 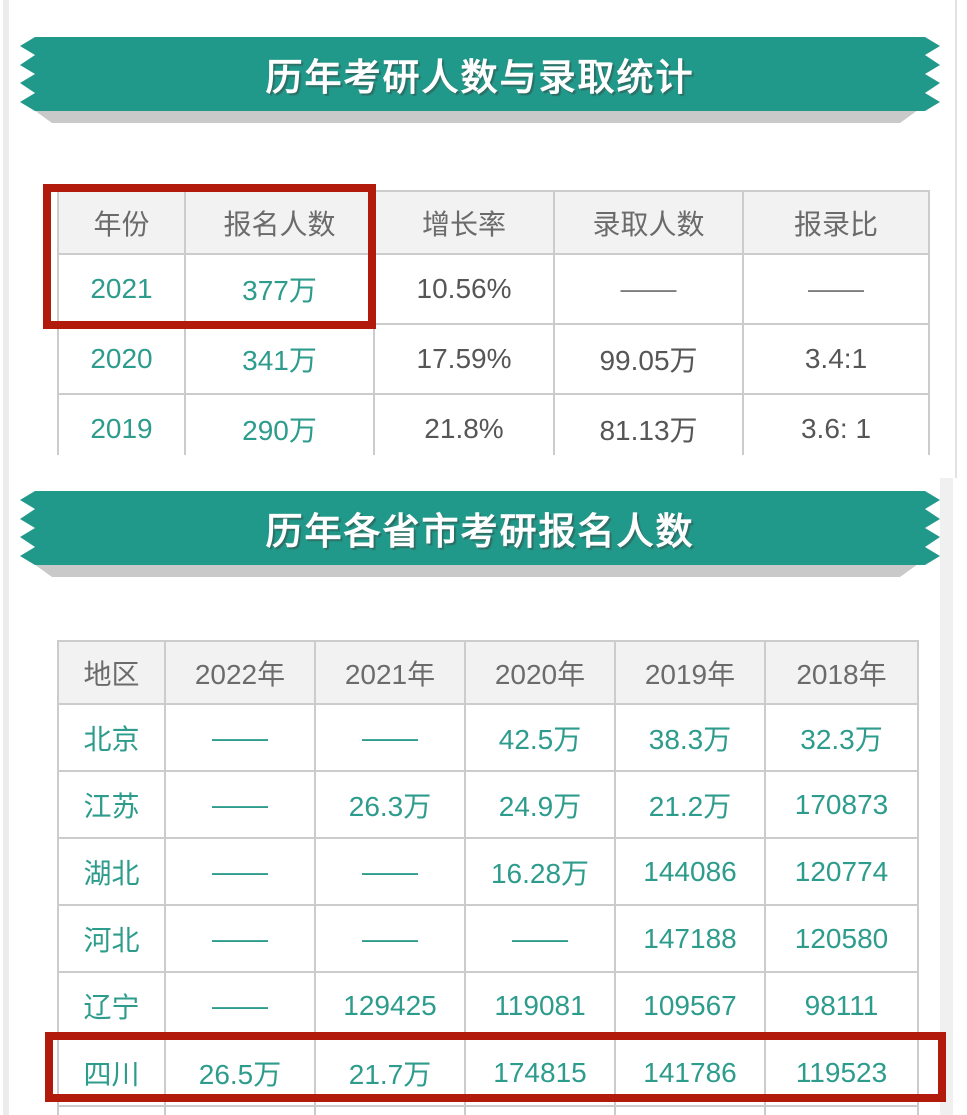 I want to click on cell-ratio: ——, so click(x=836, y=289).